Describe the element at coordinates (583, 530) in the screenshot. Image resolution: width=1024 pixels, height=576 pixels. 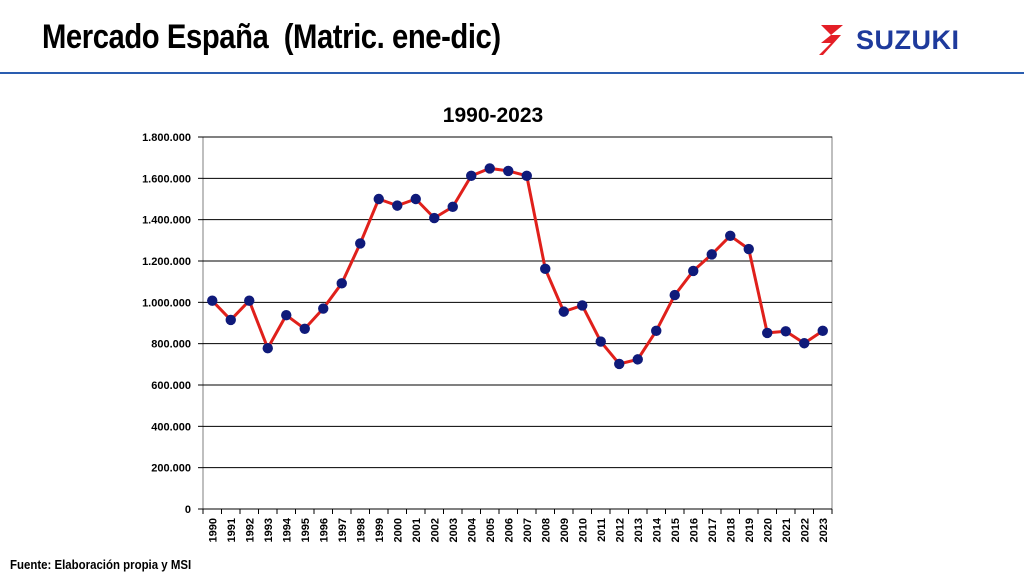
I see `x-tick-label: 2010` at that location.